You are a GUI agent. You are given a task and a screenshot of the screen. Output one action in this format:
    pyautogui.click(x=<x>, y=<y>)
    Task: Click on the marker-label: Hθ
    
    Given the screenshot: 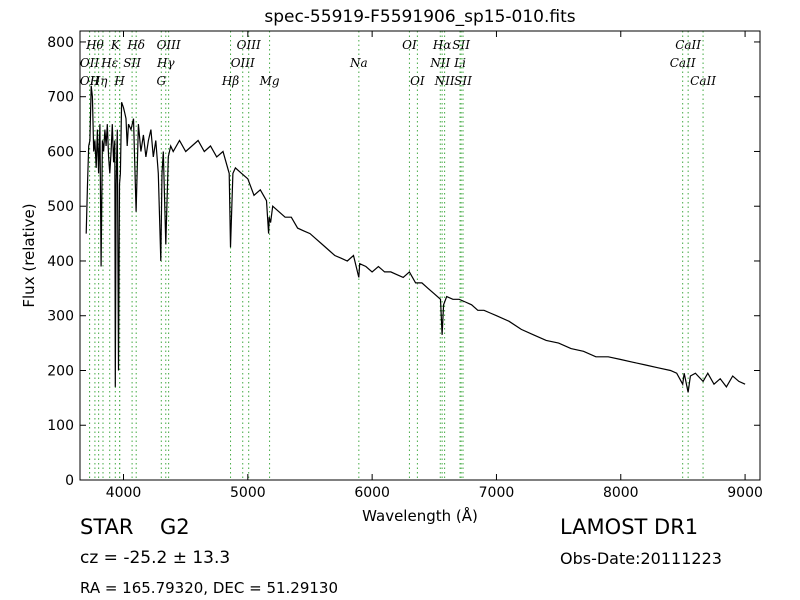 What is the action you would take?
    pyautogui.click(x=94, y=45)
    